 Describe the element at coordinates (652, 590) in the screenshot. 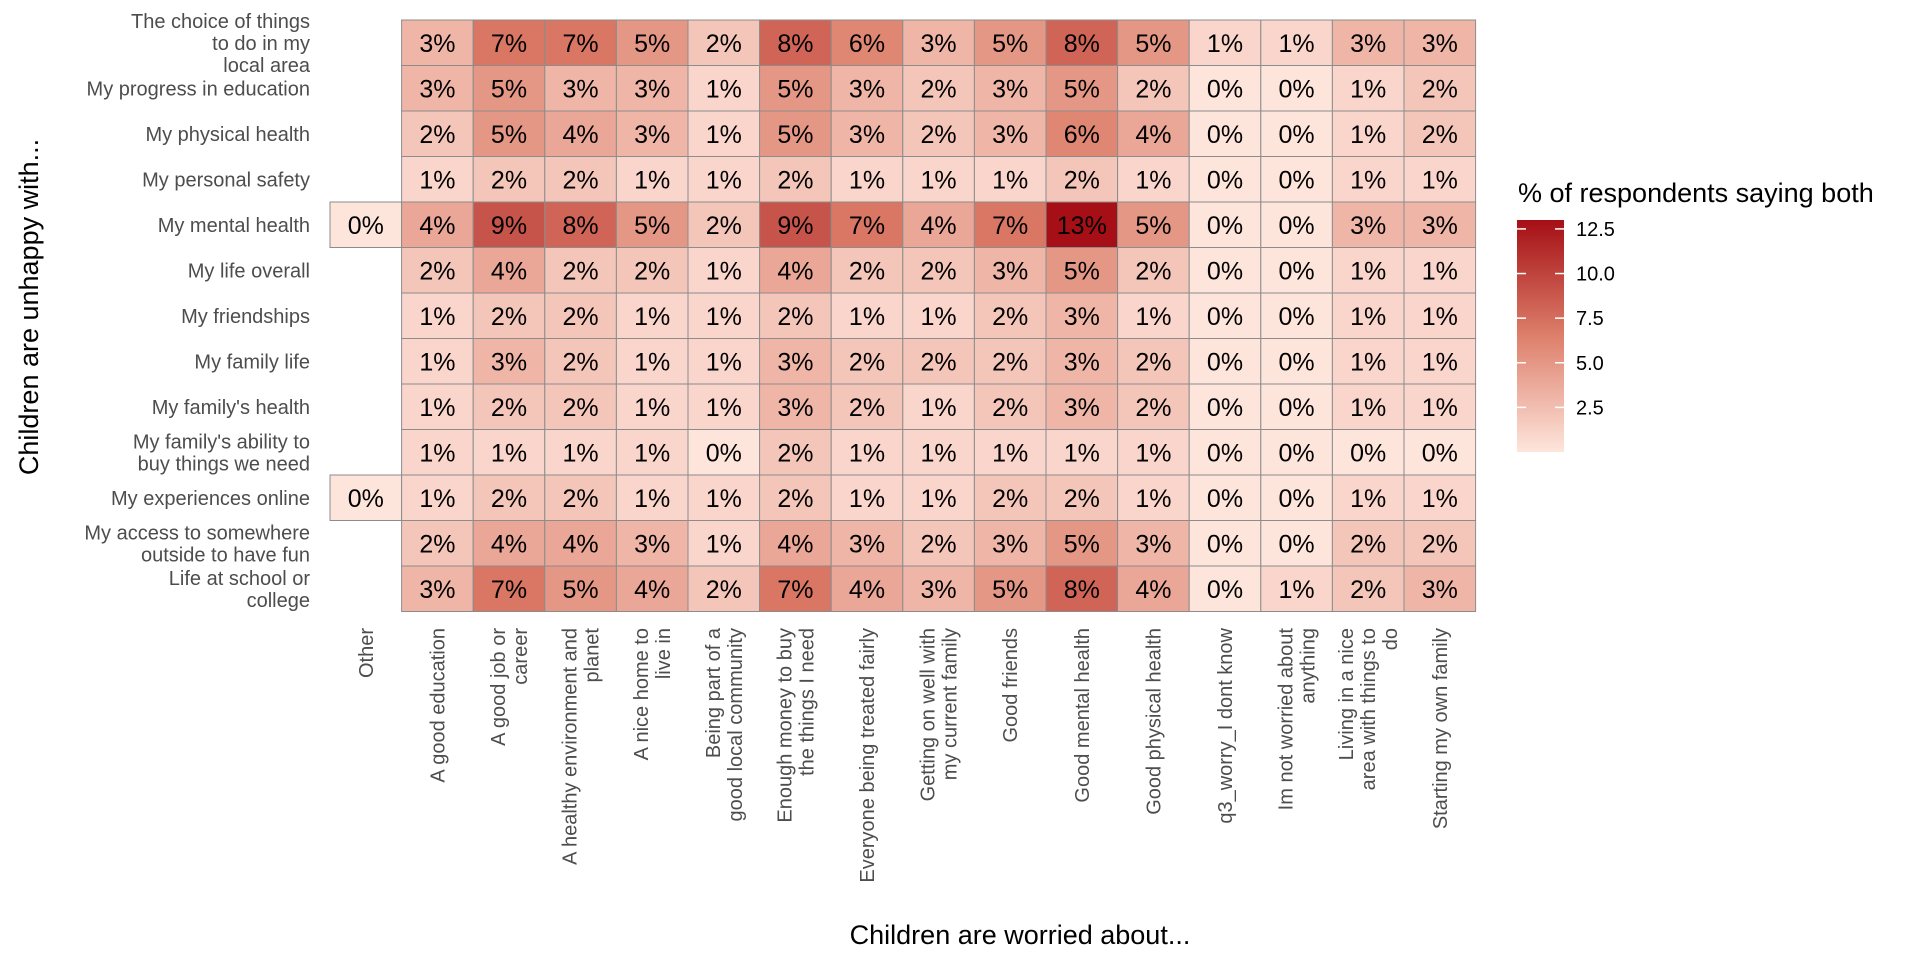

I see `cell-value-label: 4%` at that location.